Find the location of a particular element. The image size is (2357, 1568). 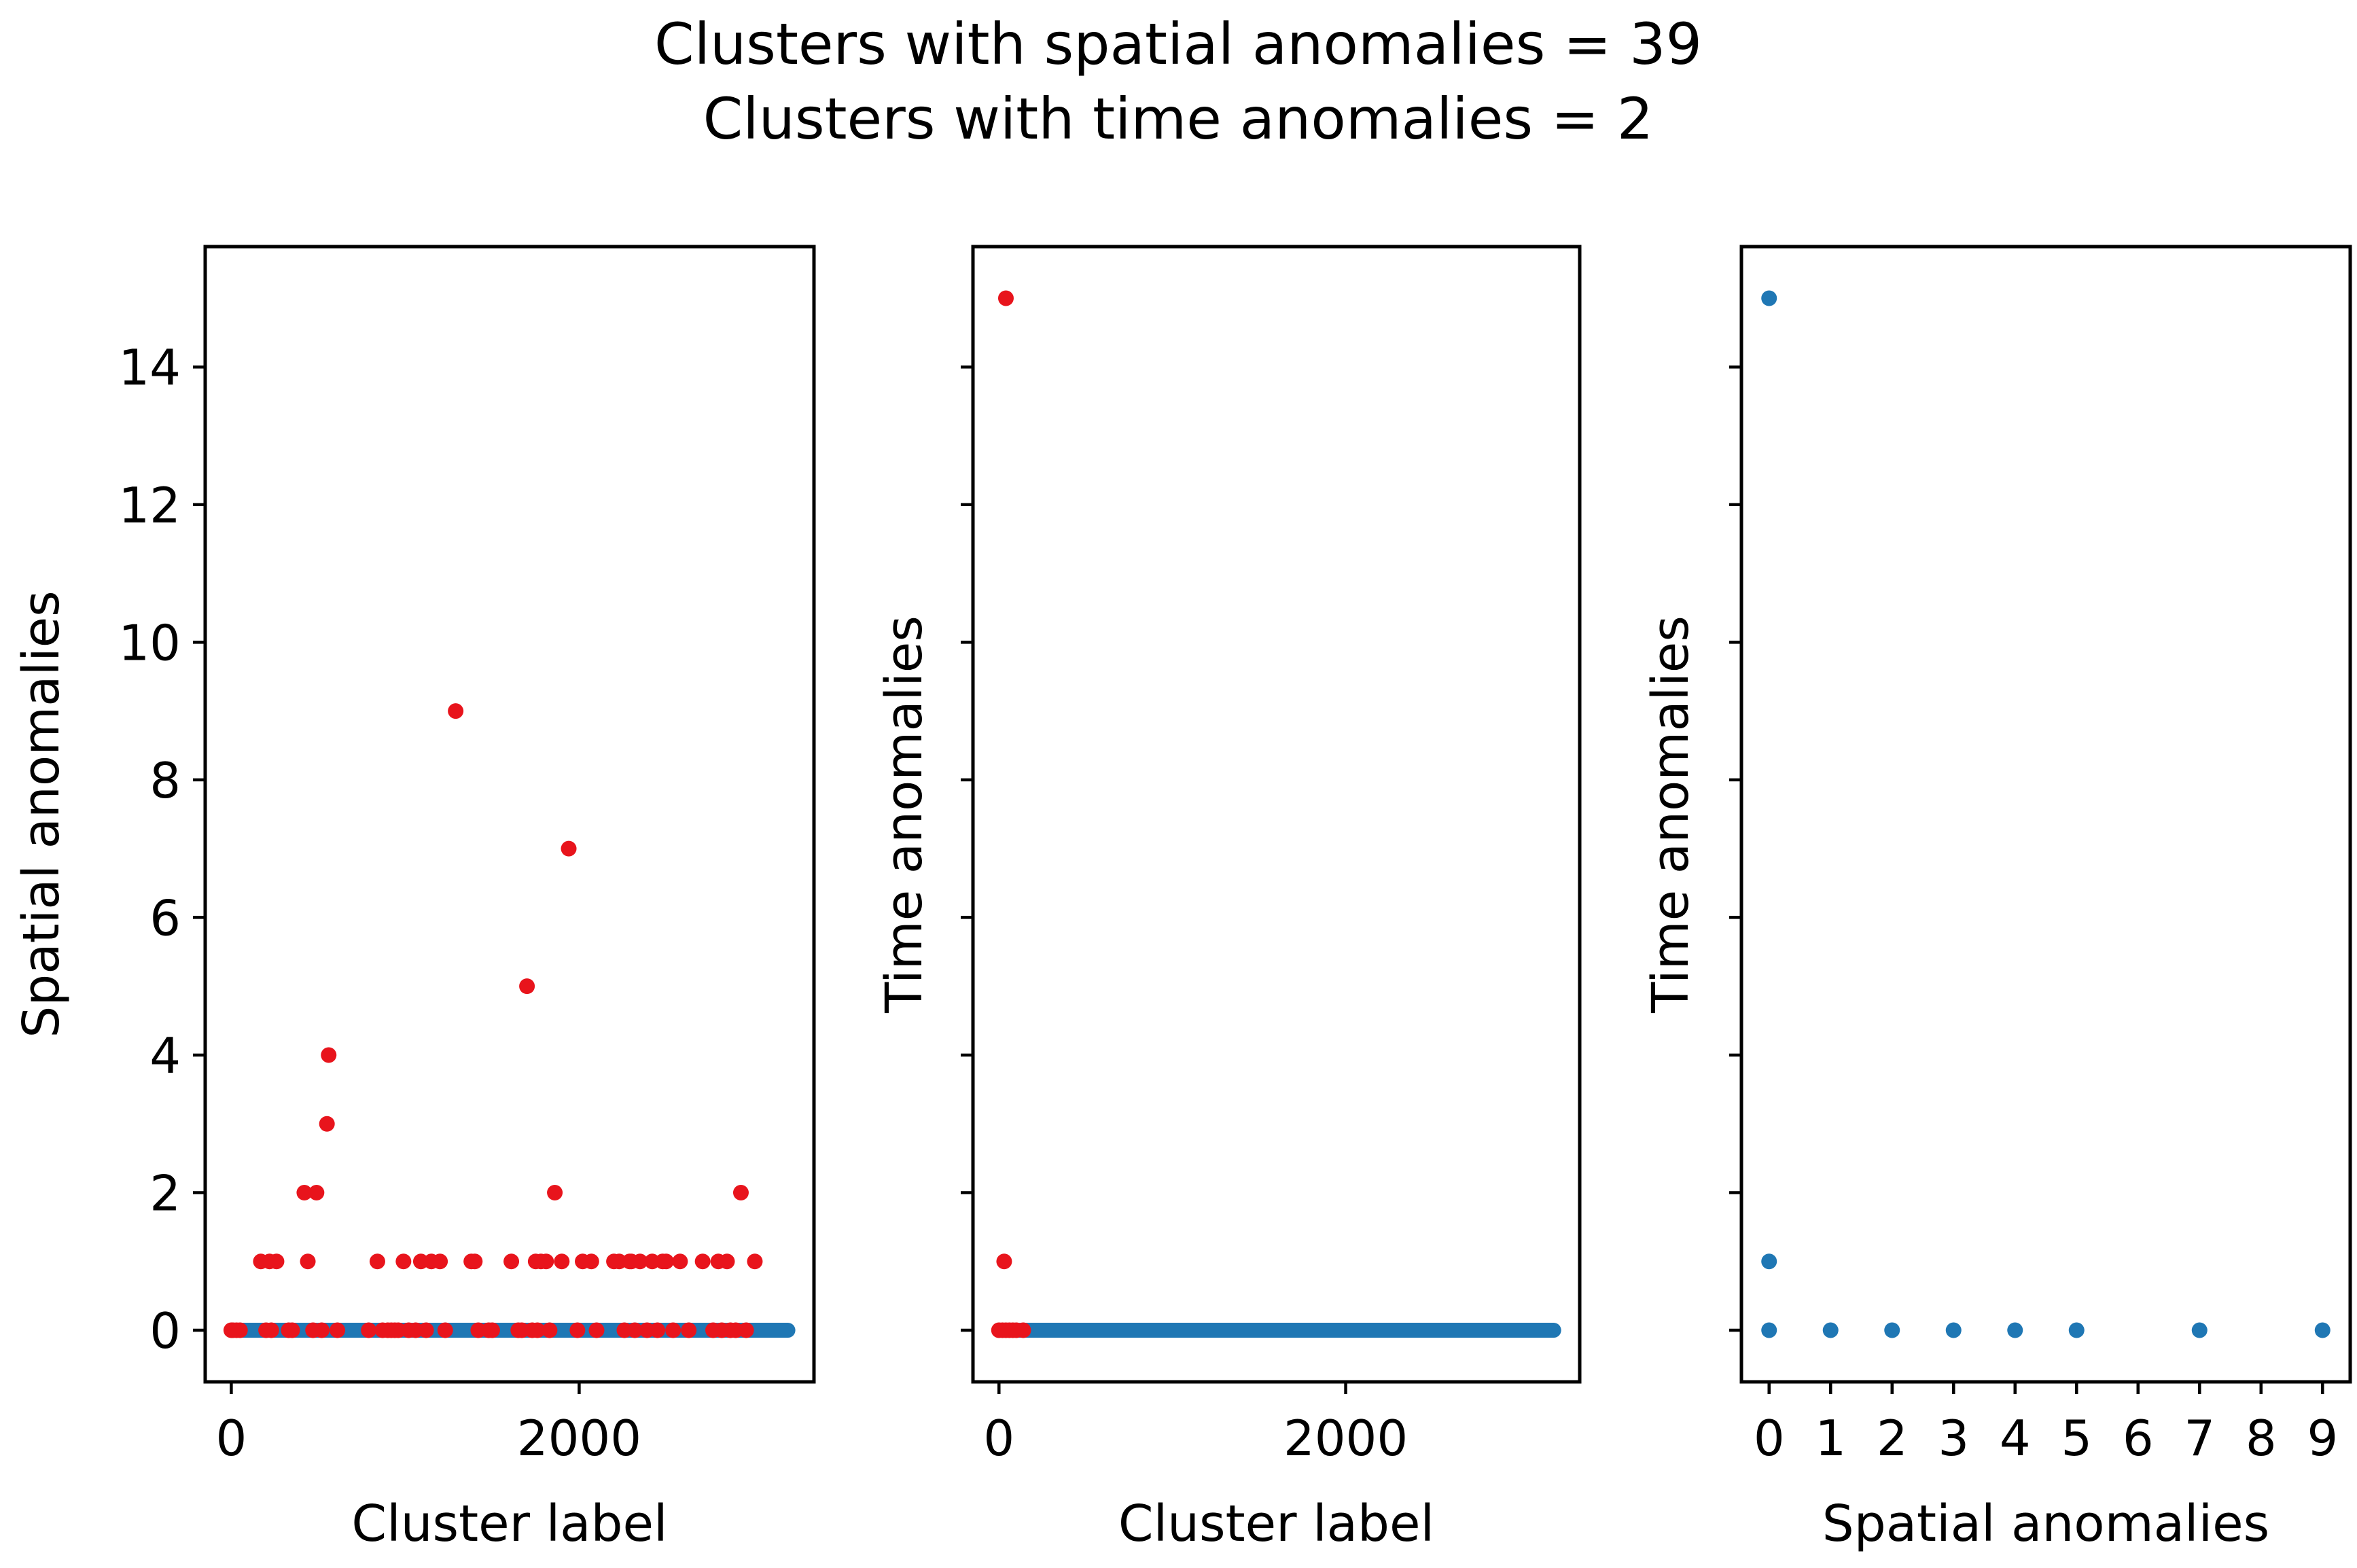

y-tick-label: 8 is located at coordinates (165, 780).